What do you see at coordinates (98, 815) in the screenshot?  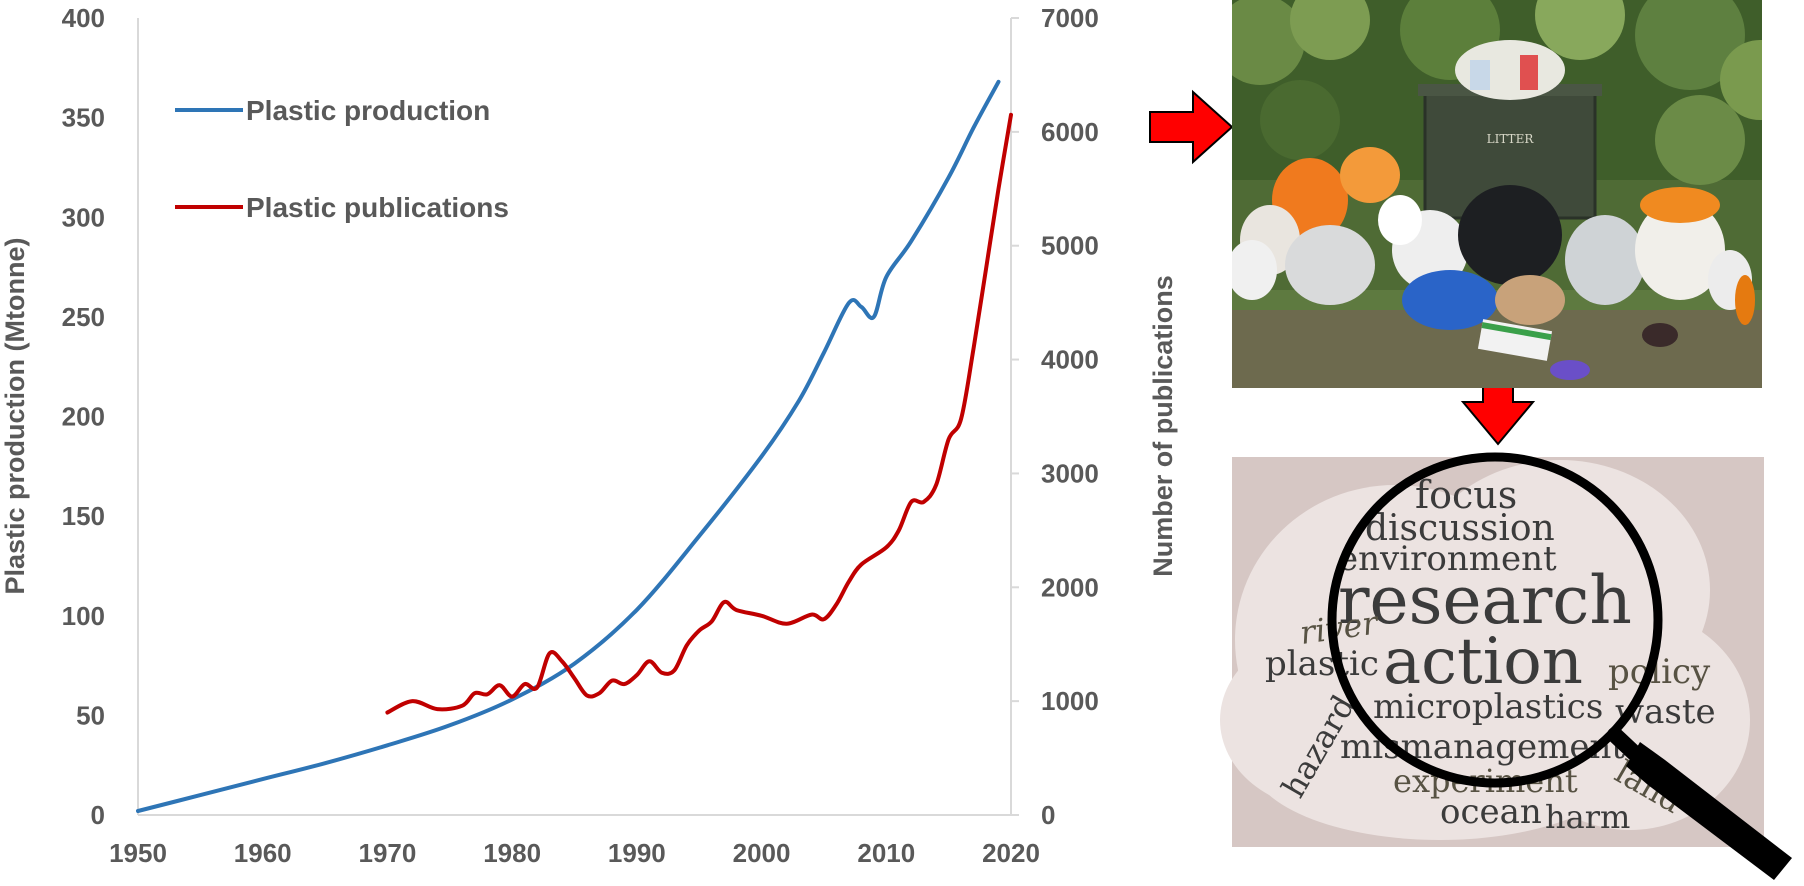 I see `y-tick-label: 0` at bounding box center [98, 815].